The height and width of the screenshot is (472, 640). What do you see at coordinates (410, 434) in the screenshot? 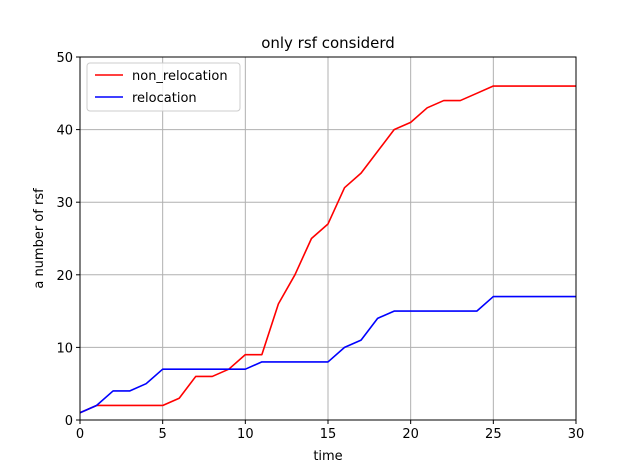
I see `x-tick-label: 20` at bounding box center [410, 434].